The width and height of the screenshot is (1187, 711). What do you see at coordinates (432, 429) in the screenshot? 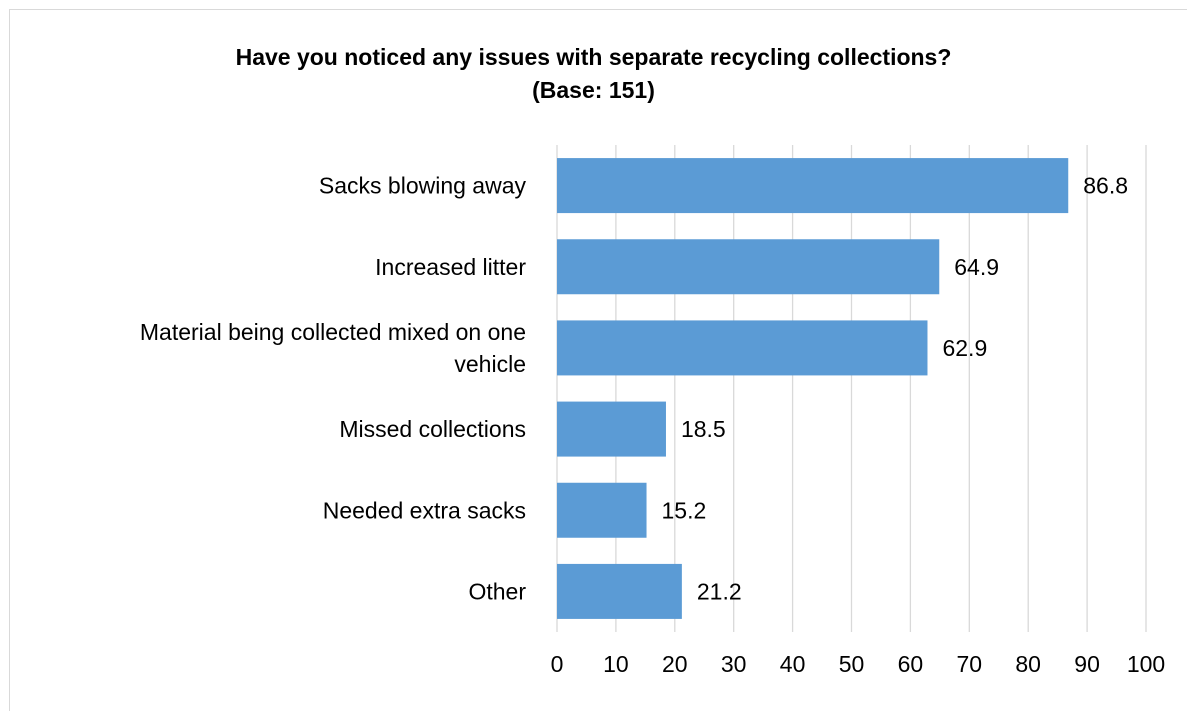
I see `category-label: Missed collections` at bounding box center [432, 429].